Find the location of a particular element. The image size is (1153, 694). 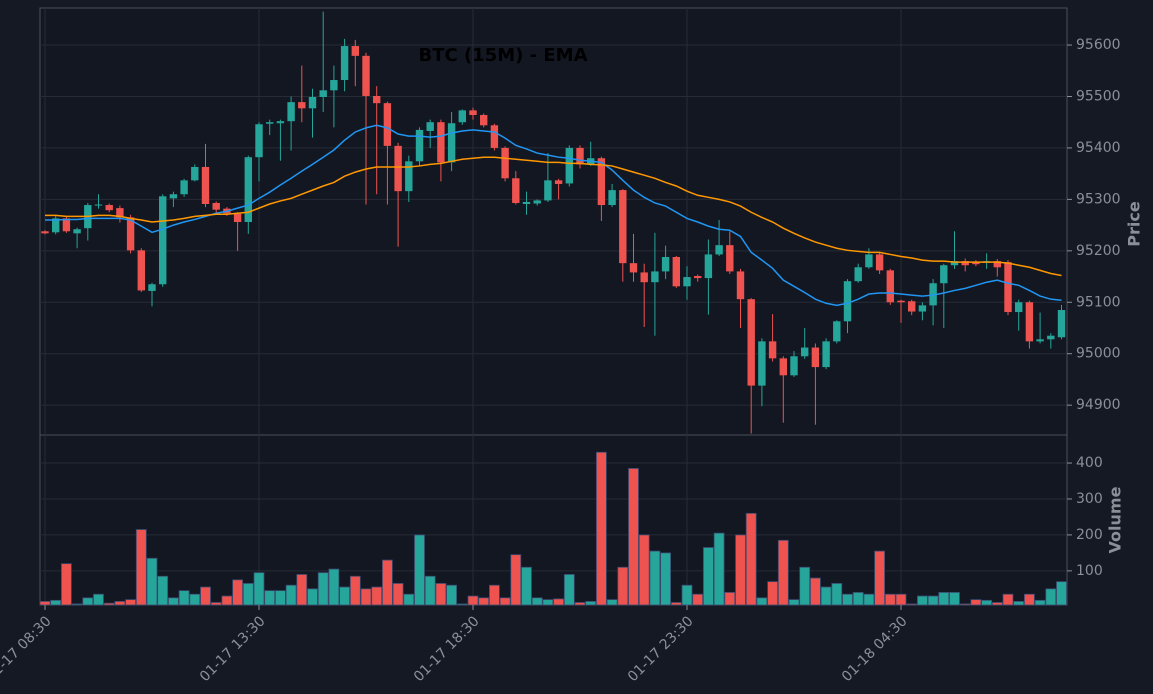

y-tick-label: 200 is located at coordinates (1089, 535).